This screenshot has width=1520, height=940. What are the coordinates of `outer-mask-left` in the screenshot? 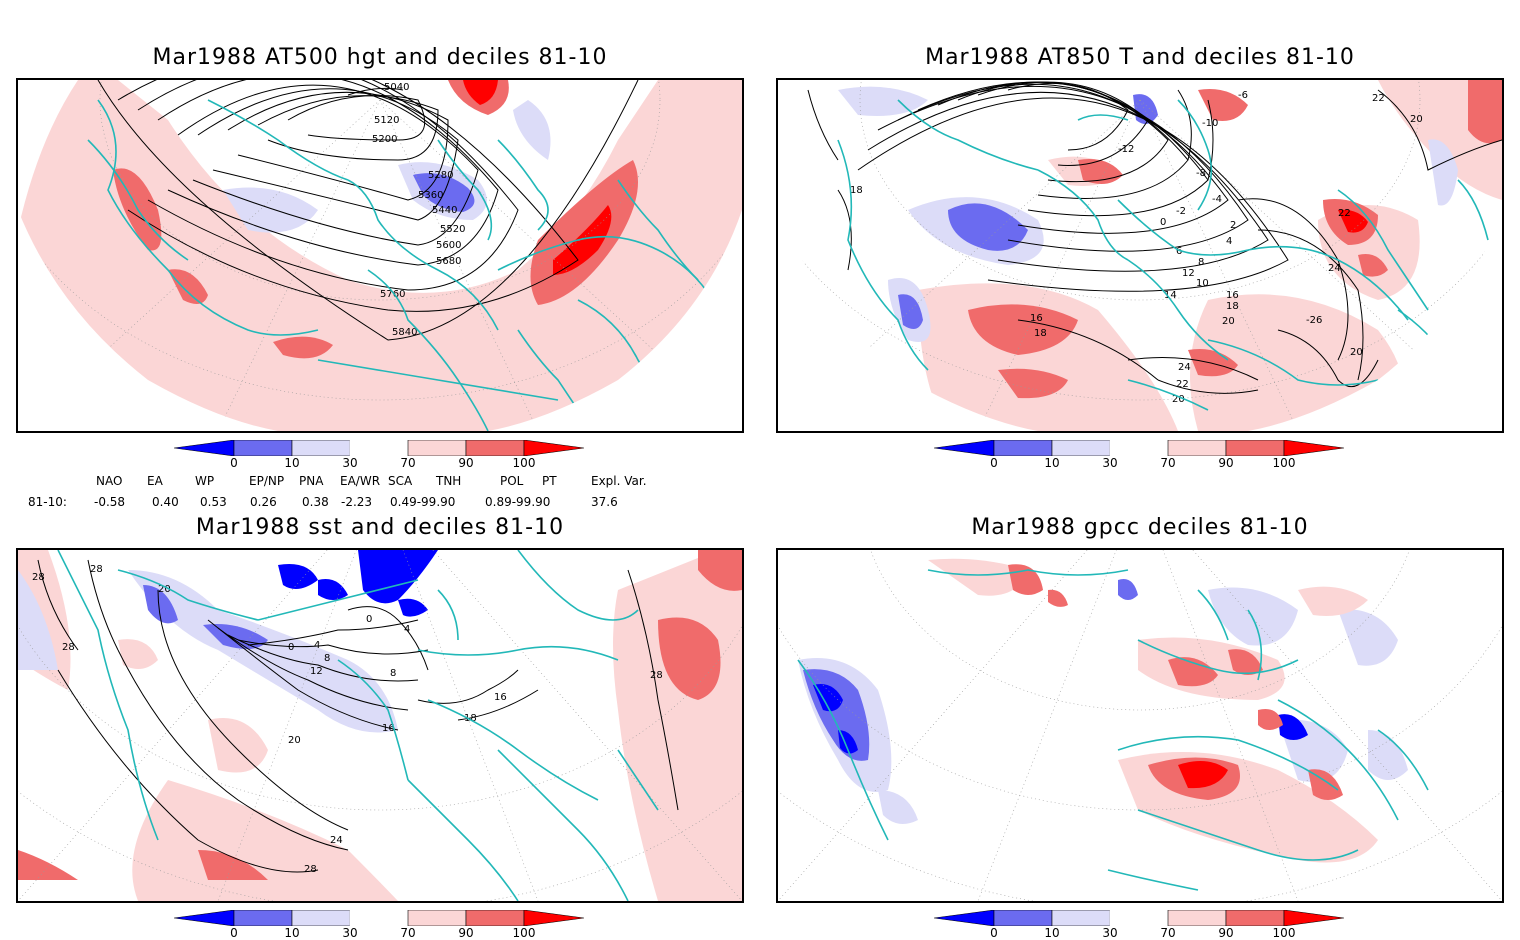 It's located at (48, 155).